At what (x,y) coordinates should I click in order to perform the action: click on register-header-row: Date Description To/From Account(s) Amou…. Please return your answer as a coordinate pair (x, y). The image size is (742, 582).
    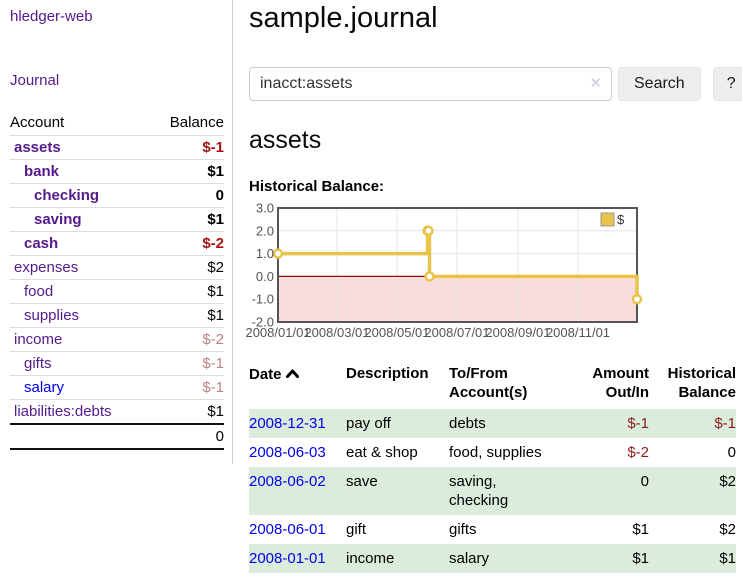
    Looking at the image, I should click on (492, 385).